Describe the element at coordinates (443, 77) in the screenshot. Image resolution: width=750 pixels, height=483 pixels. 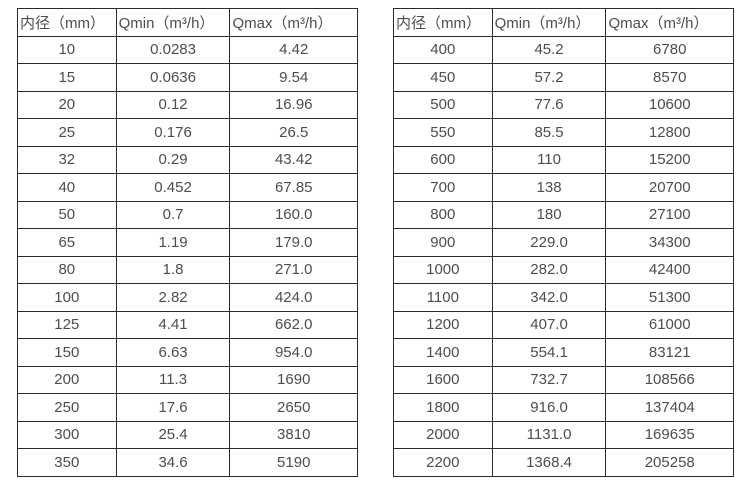
I see `table-cell: 450` at that location.